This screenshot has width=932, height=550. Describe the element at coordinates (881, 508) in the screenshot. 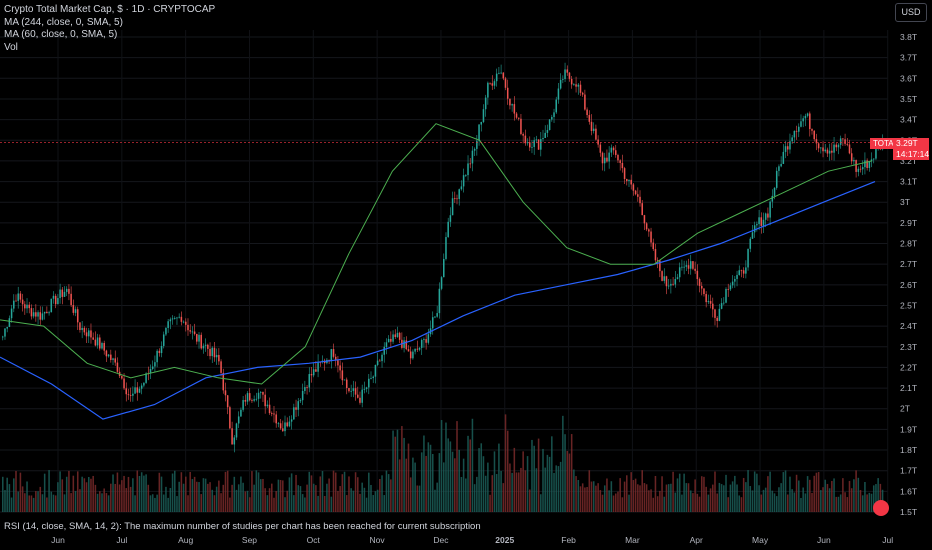

I see `scroll-to-realtime-icon` at that location.